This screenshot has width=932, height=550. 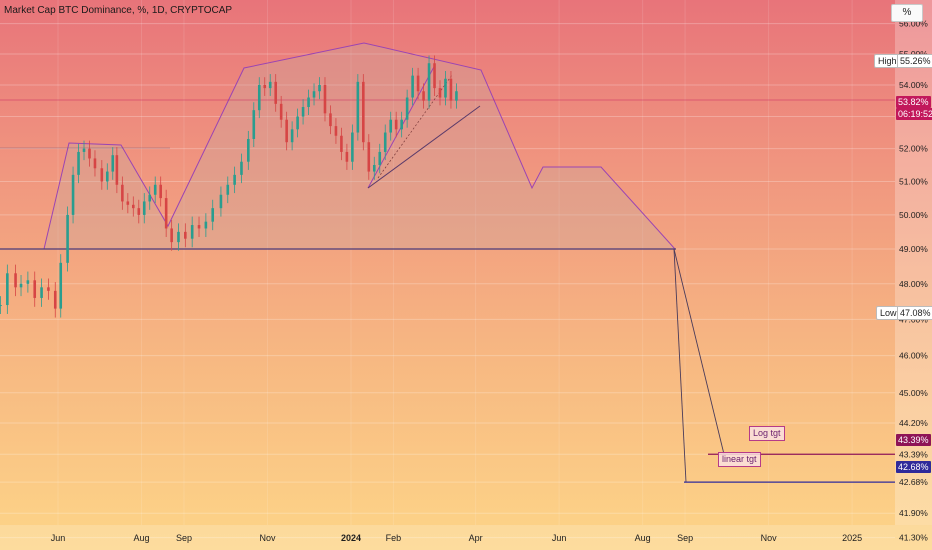 I want to click on unit-toggle-button: %, so click(x=907, y=13).